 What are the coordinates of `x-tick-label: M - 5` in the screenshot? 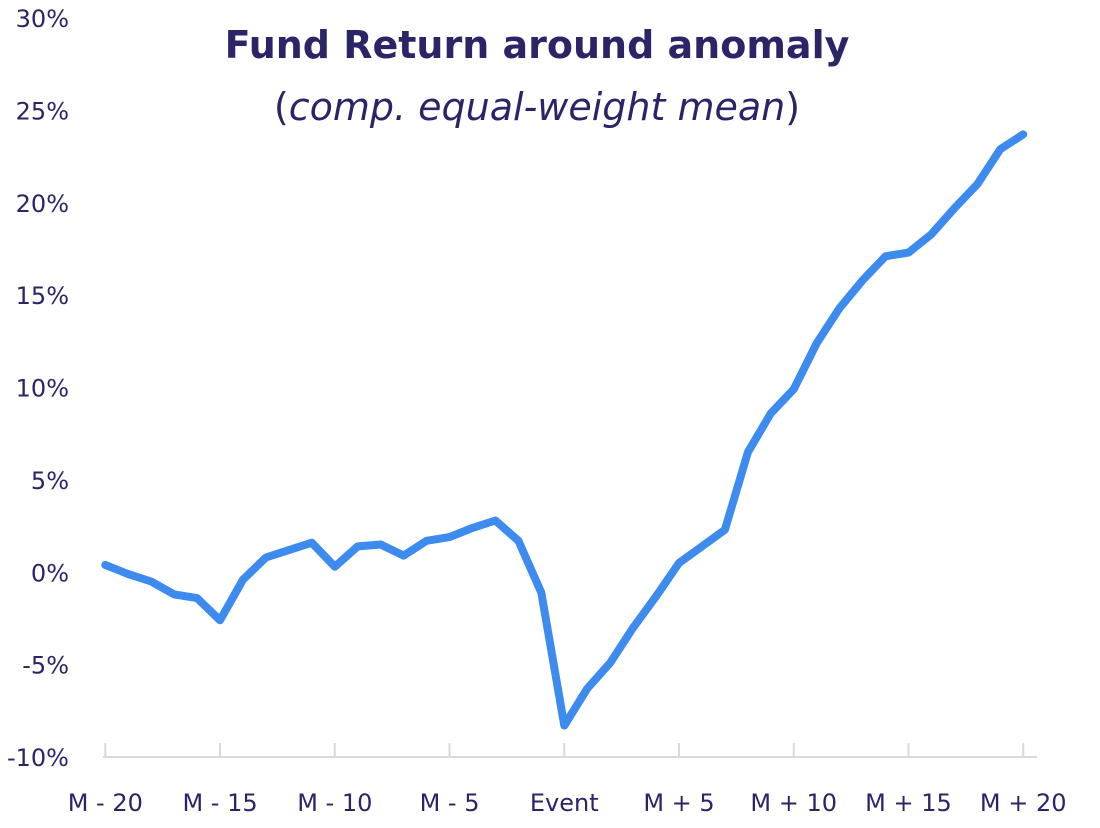 It's located at (450, 803).